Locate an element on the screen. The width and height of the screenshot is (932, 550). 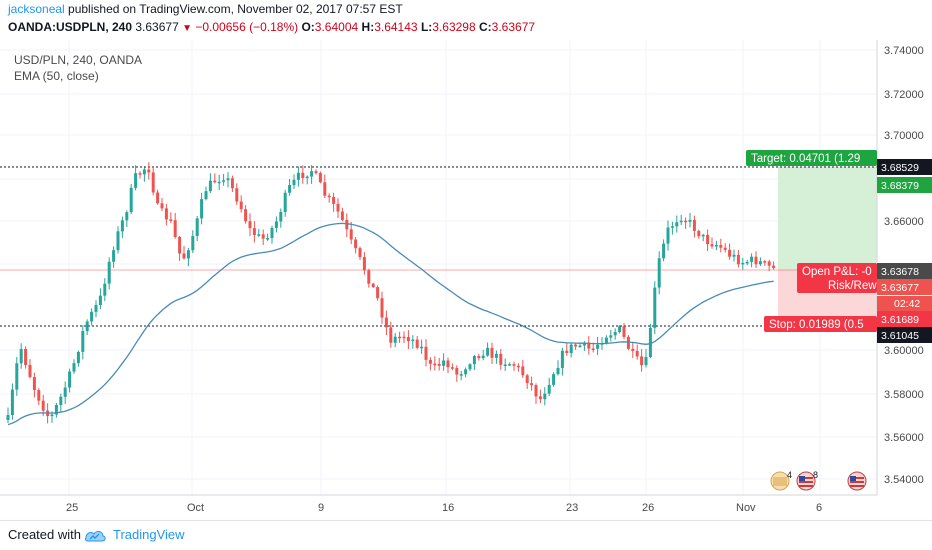
x-tick-label: 26 is located at coordinates (648, 508).